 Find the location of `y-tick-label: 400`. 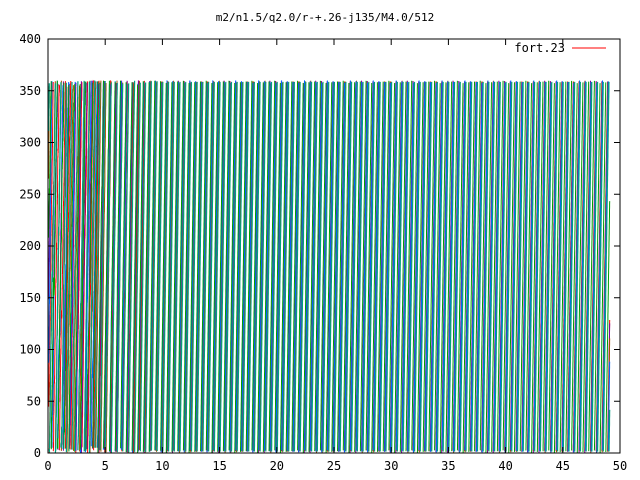

y-tick-label: 400 is located at coordinates (30, 39).